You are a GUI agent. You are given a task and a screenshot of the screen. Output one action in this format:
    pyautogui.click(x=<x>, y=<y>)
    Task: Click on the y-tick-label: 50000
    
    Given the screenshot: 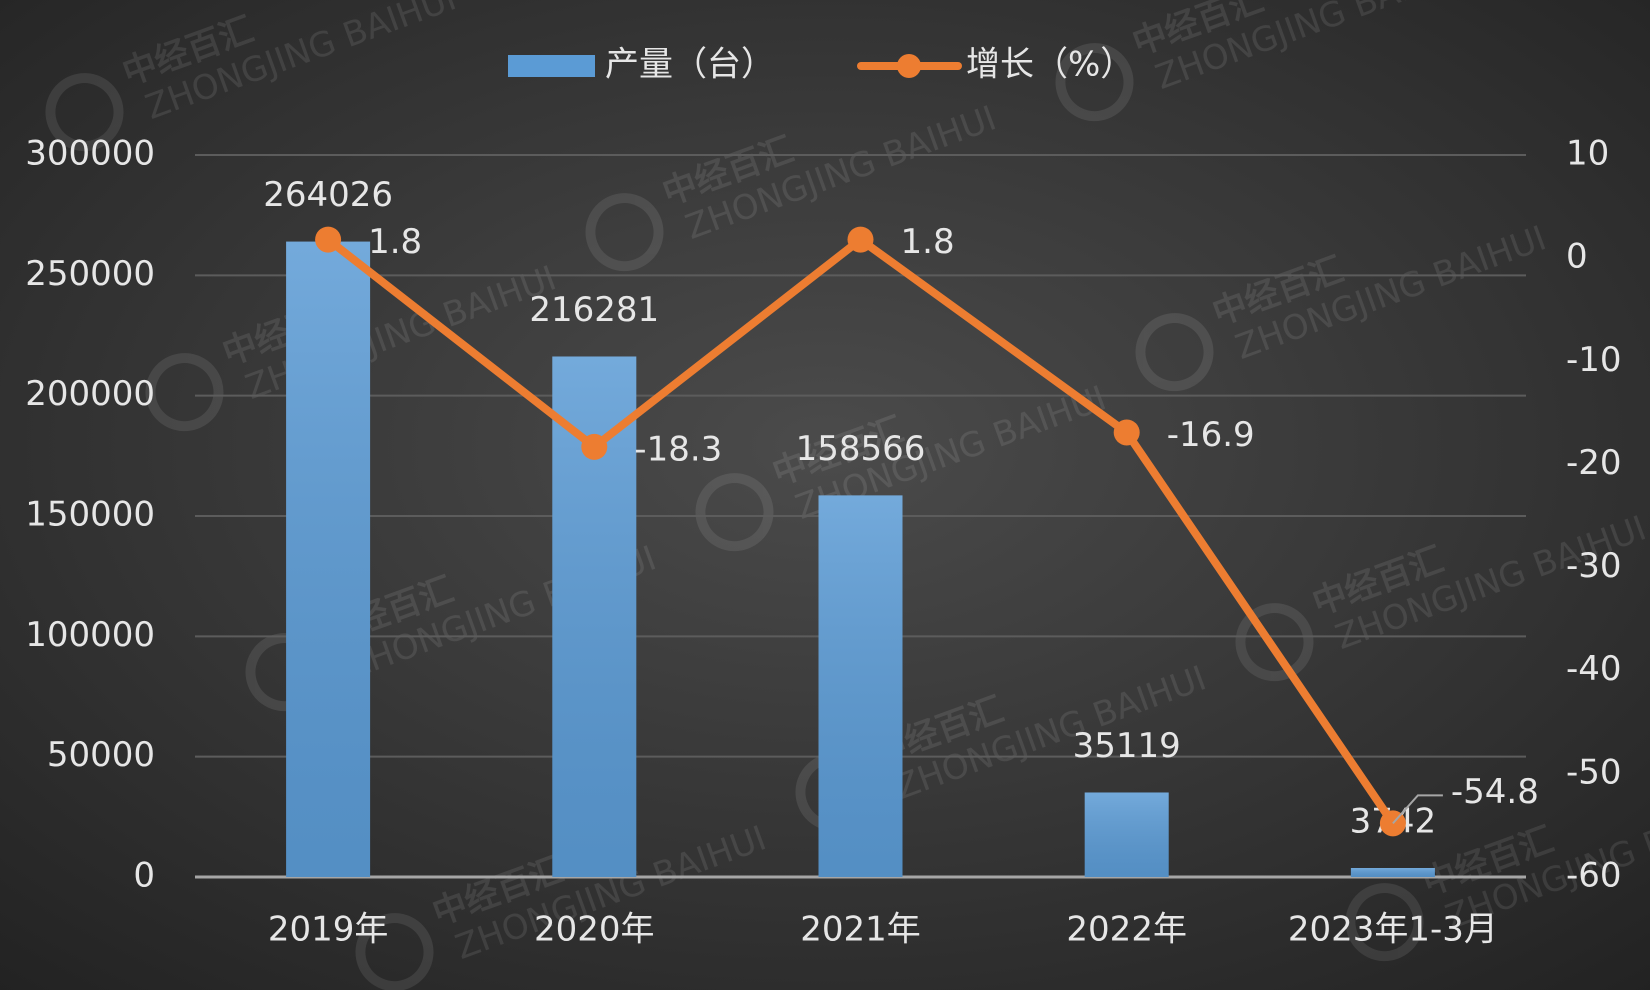 What is the action you would take?
    pyautogui.click(x=101, y=755)
    